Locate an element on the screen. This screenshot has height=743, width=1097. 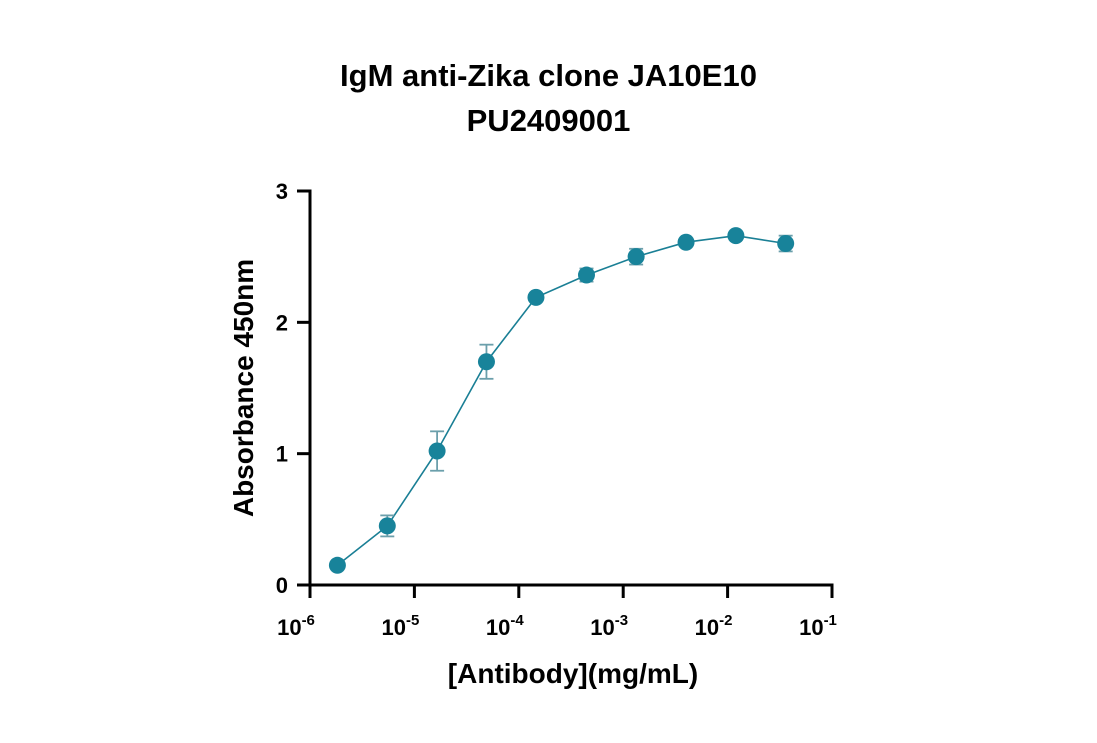
y-tick-label-2: 2 is located at coordinates (282, 322).